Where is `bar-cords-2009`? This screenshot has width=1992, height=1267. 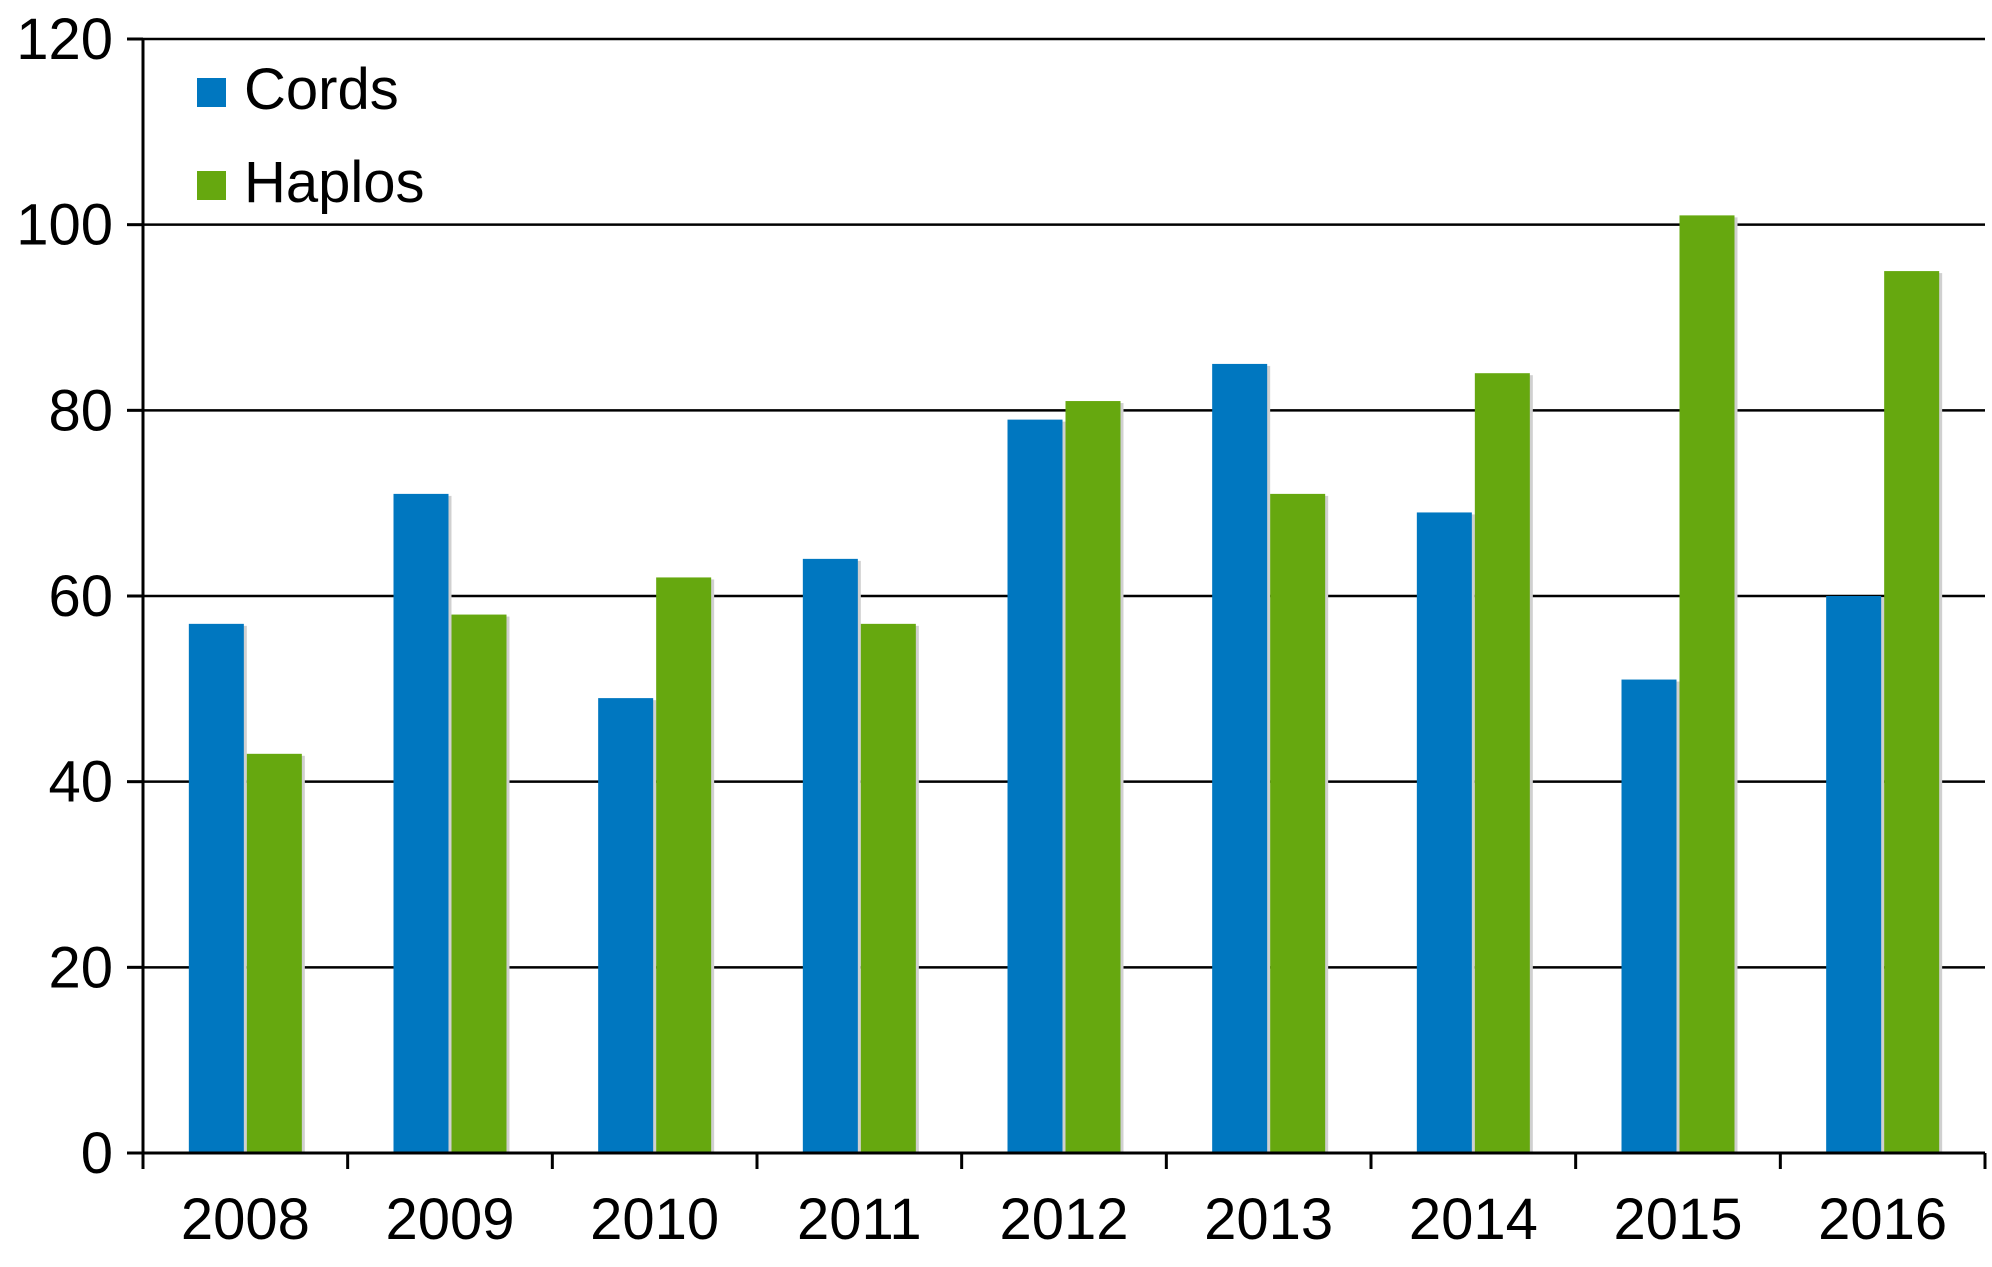
bar-cords-2009 is located at coordinates (421, 823).